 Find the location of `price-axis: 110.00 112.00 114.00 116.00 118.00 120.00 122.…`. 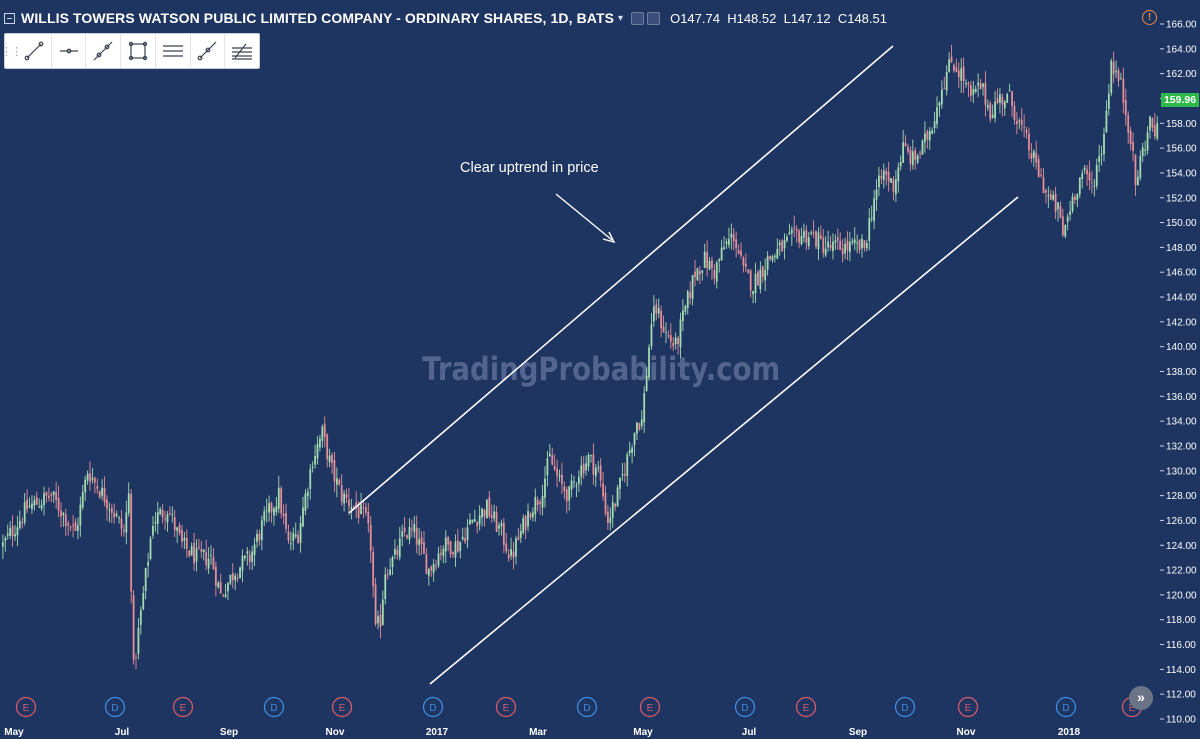

price-axis: 110.00 112.00 114.00 116.00 118.00 120.00 122.… is located at coordinates (1178, 373).